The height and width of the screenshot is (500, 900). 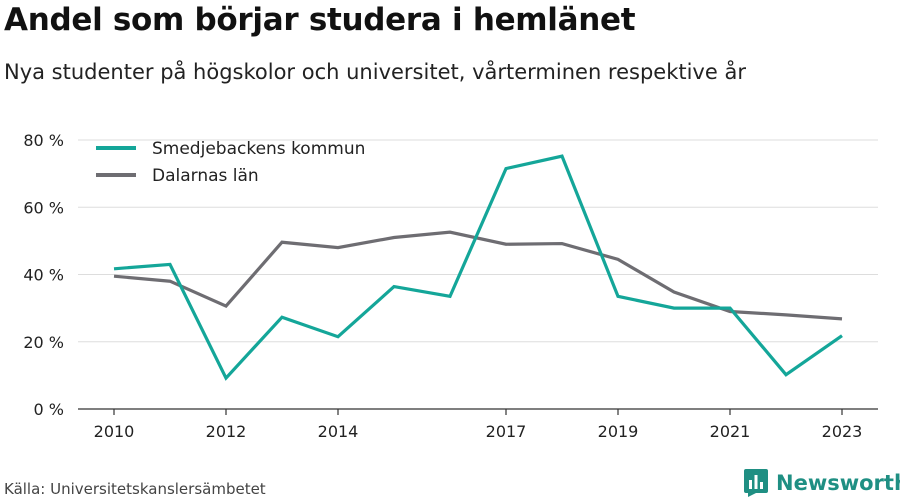 What do you see at coordinates (478, 424) in the screenshot?
I see `x-axis: 2010 2012 2014 2017 2019 2021 2023` at bounding box center [478, 424].